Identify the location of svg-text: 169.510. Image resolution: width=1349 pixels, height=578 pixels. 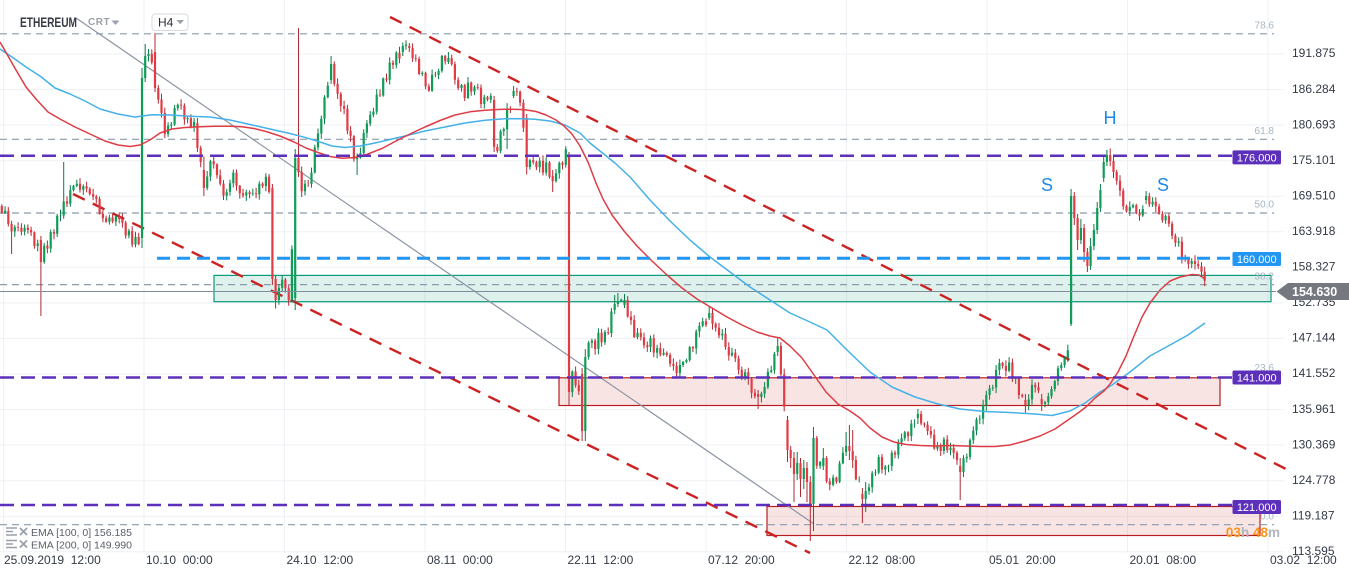
(1314, 195).